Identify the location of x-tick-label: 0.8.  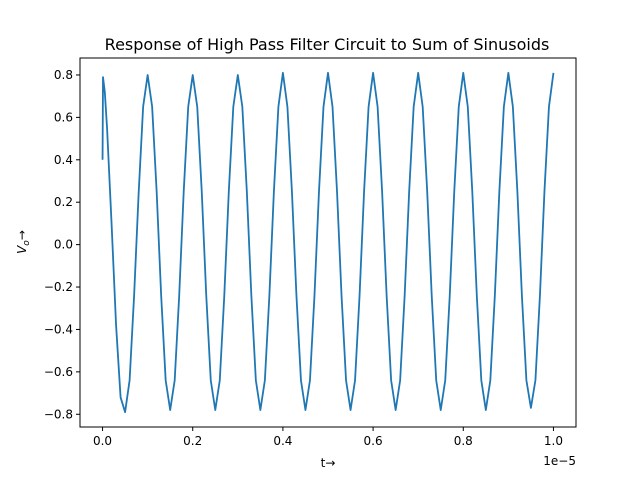
(463, 441).